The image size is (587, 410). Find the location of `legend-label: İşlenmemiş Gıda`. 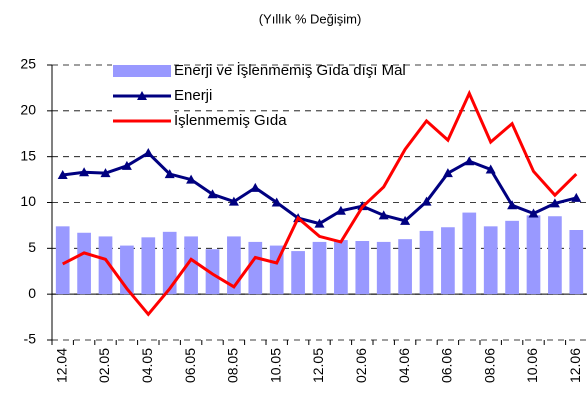

legend-label: İşlenmemiş Gıda is located at coordinates (230, 120).